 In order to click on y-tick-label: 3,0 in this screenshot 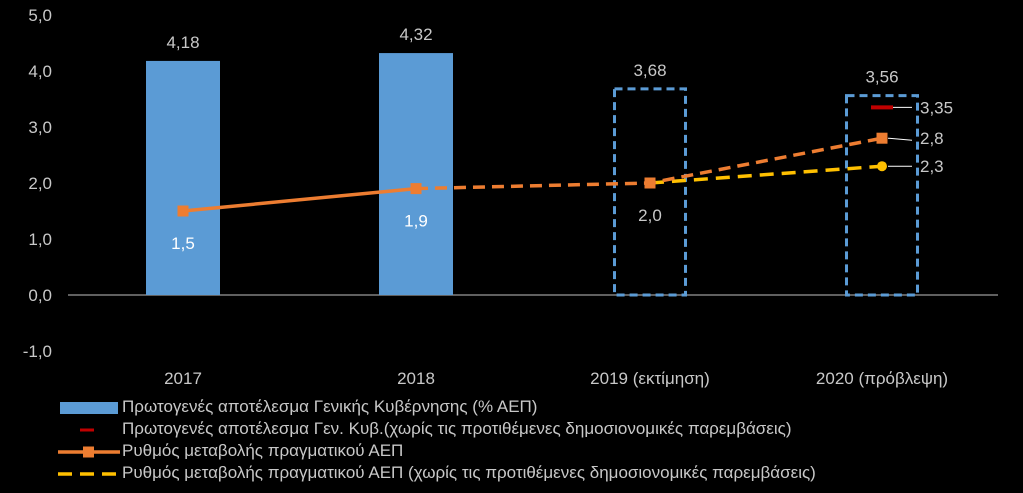, I will do `click(40, 127)`.